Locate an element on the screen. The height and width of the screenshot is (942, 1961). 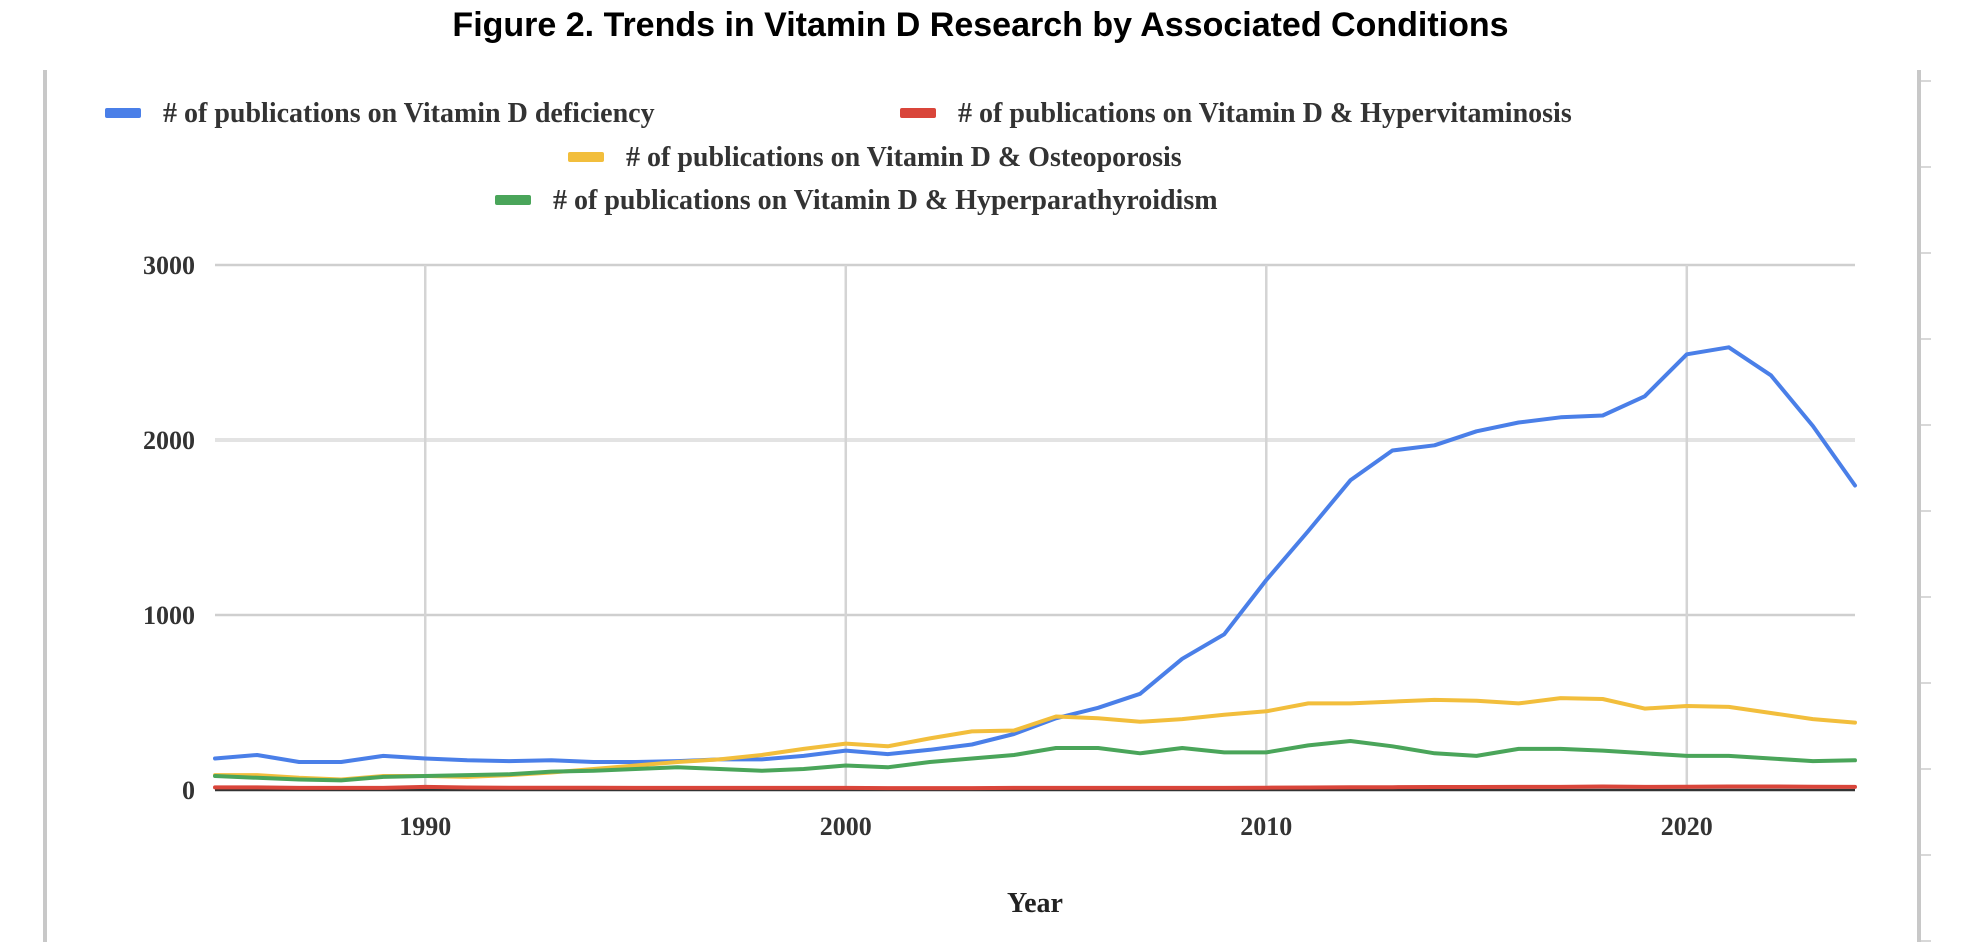
x-tick-label: 2010 is located at coordinates (1266, 826).